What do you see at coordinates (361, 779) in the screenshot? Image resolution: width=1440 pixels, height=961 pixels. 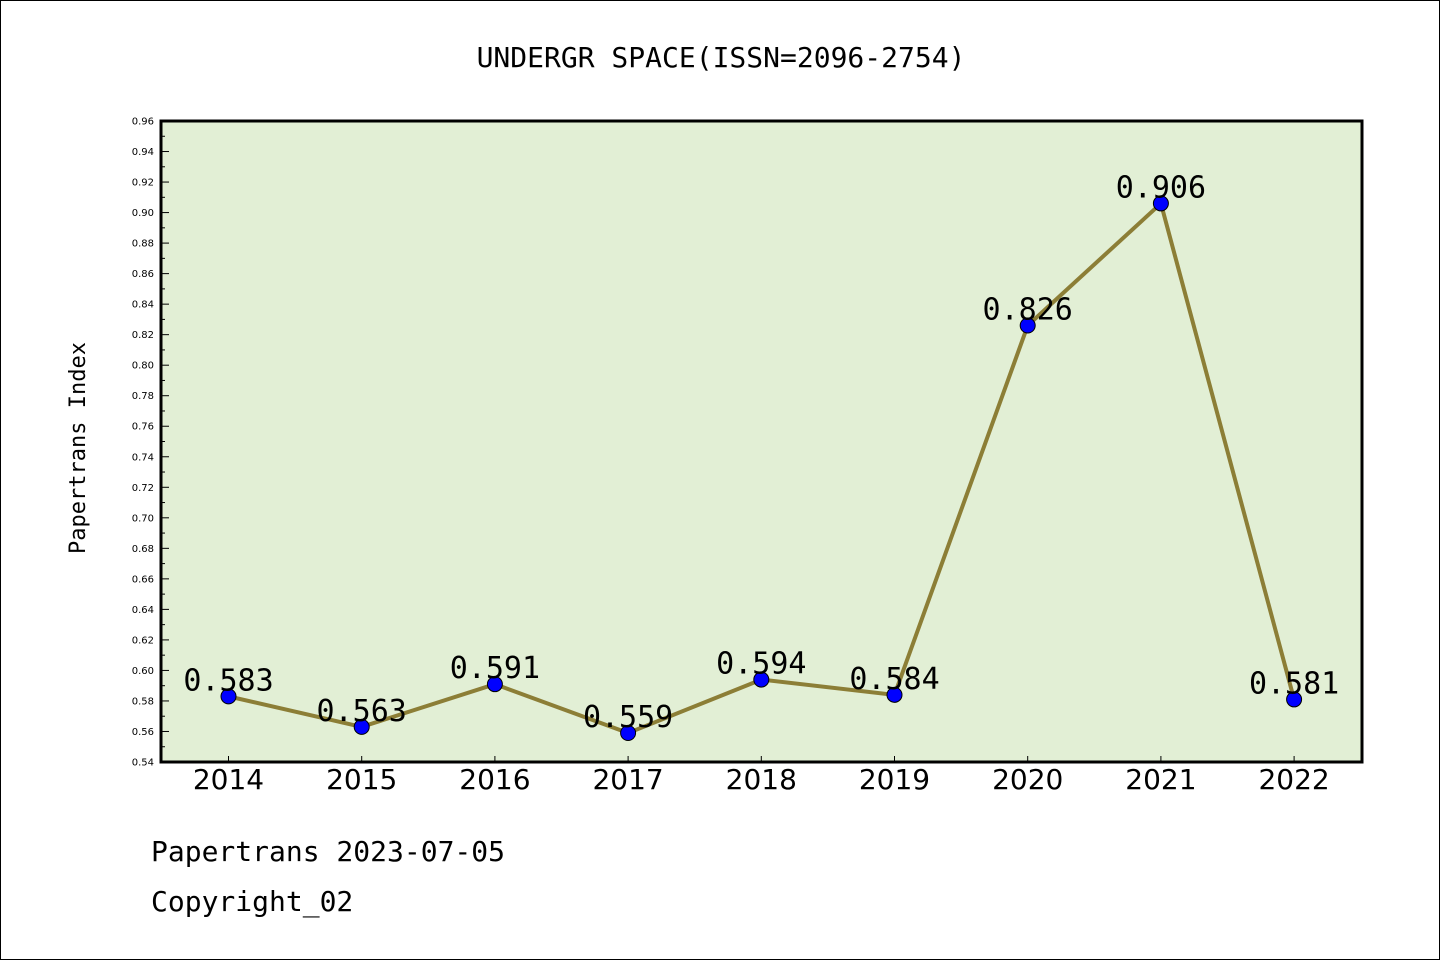 I see `x-tick-label: 2015` at bounding box center [361, 779].